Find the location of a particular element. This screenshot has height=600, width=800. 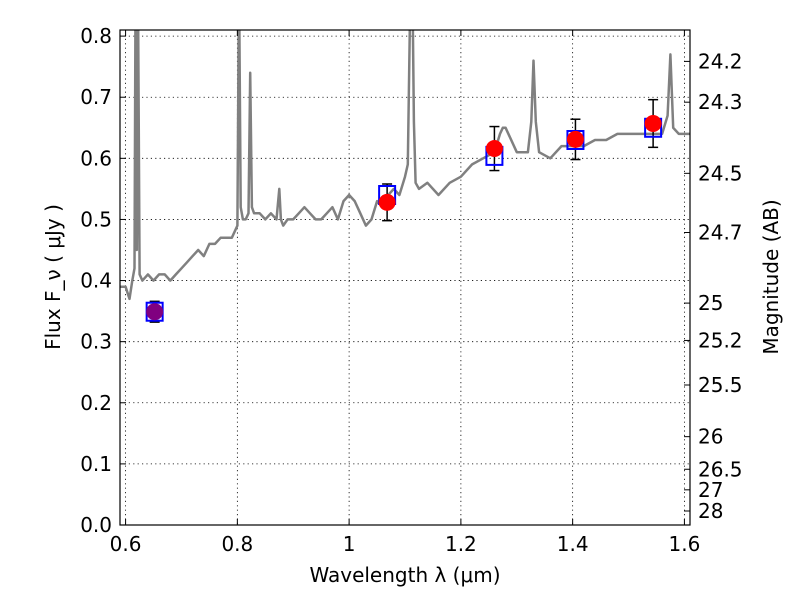

y2-tick-label: 24.5 is located at coordinates (720, 173).